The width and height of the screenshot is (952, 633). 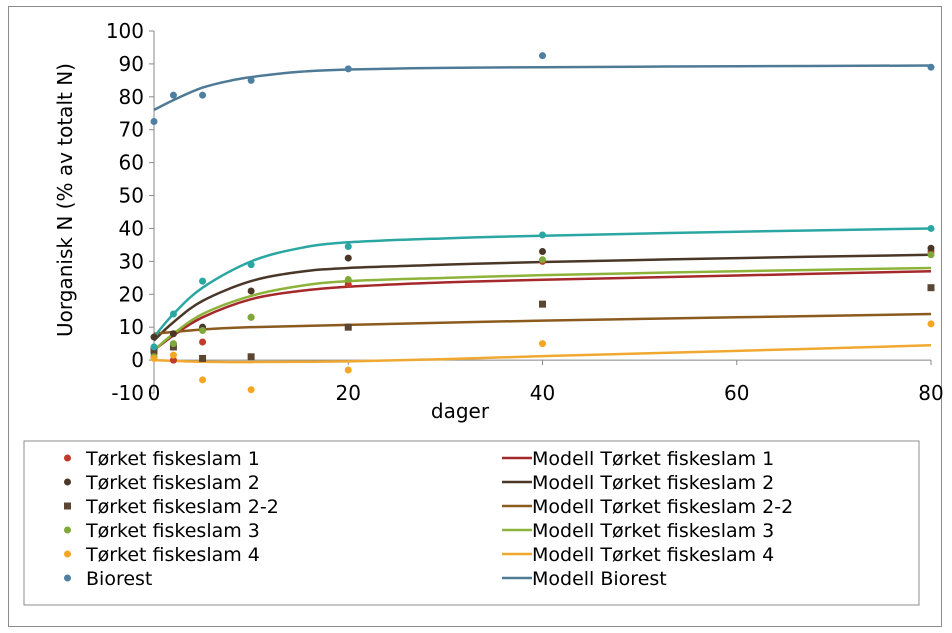 I want to click on x-tick-label: 20, so click(x=348, y=393).